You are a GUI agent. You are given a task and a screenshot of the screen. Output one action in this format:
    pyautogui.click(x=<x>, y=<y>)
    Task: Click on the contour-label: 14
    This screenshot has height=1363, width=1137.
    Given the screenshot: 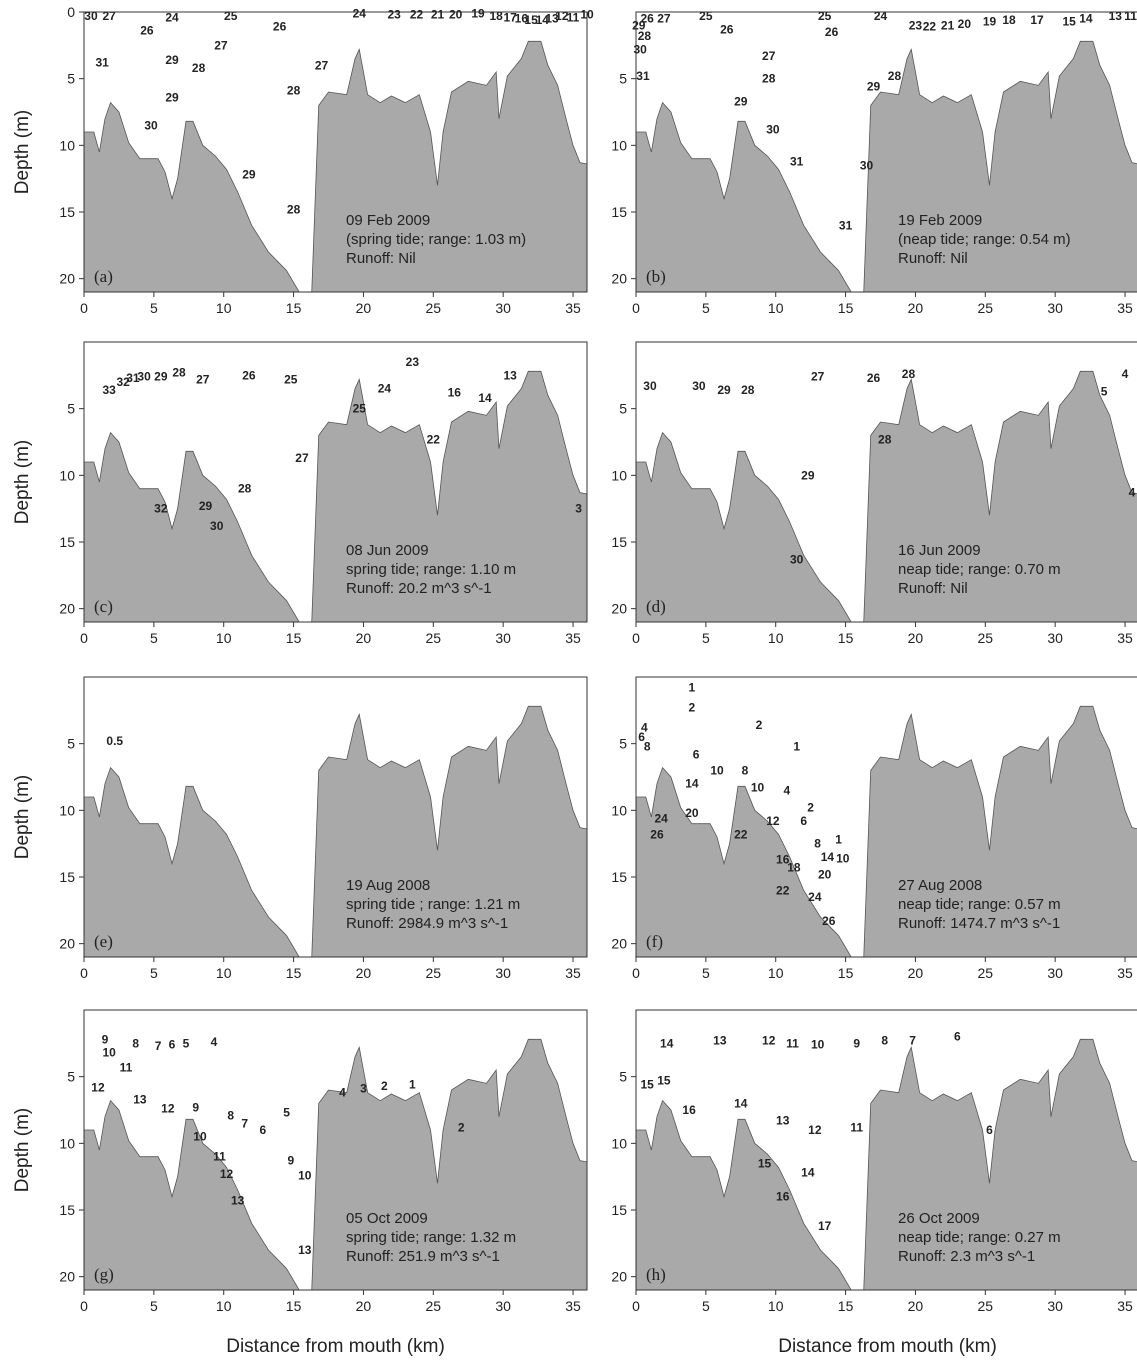 What is the action you would take?
    pyautogui.click(x=741, y=1103)
    